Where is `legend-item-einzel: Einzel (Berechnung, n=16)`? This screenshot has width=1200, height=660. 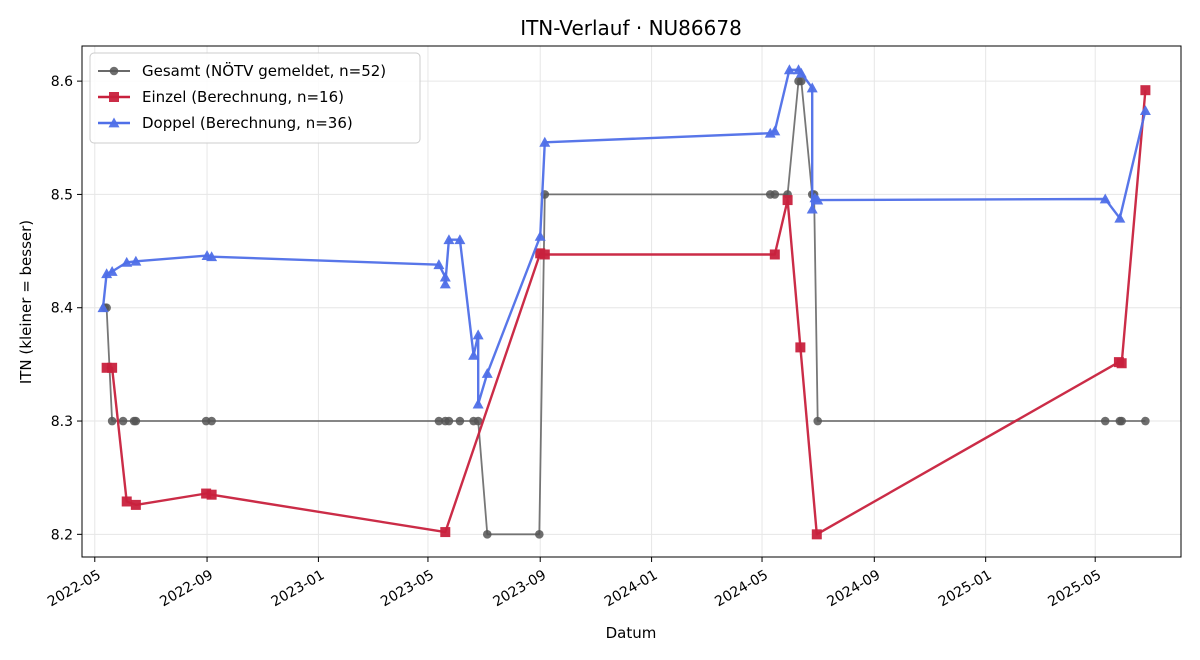 legend-item-einzel: Einzel (Berechnung, n=16) is located at coordinates (221, 97).